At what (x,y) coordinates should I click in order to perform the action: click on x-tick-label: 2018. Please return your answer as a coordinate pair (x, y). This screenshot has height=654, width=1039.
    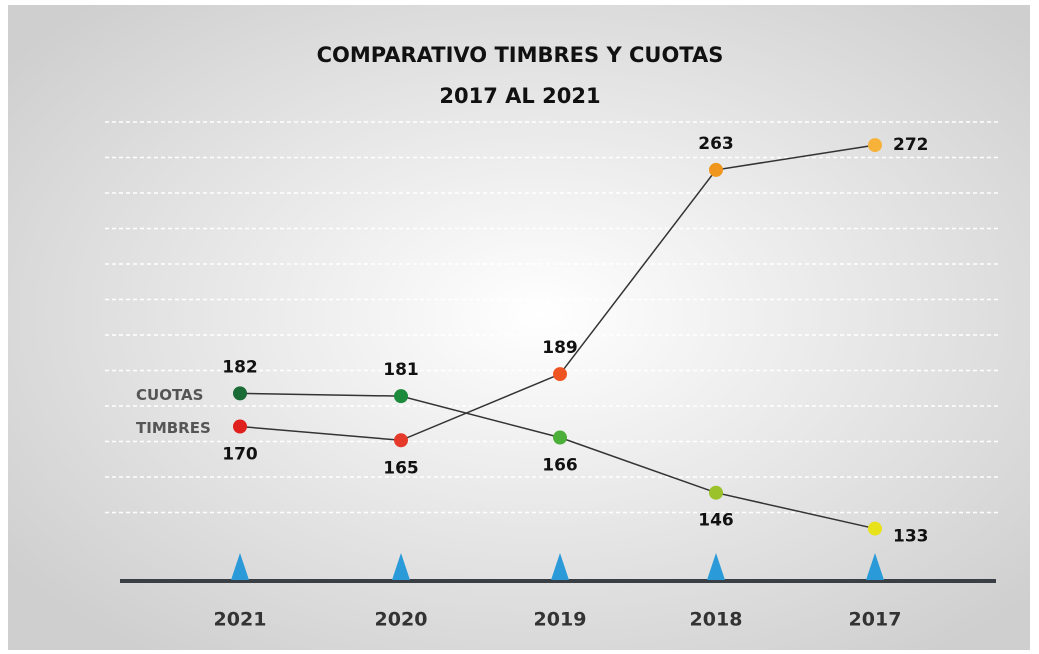
    Looking at the image, I should click on (716, 620).